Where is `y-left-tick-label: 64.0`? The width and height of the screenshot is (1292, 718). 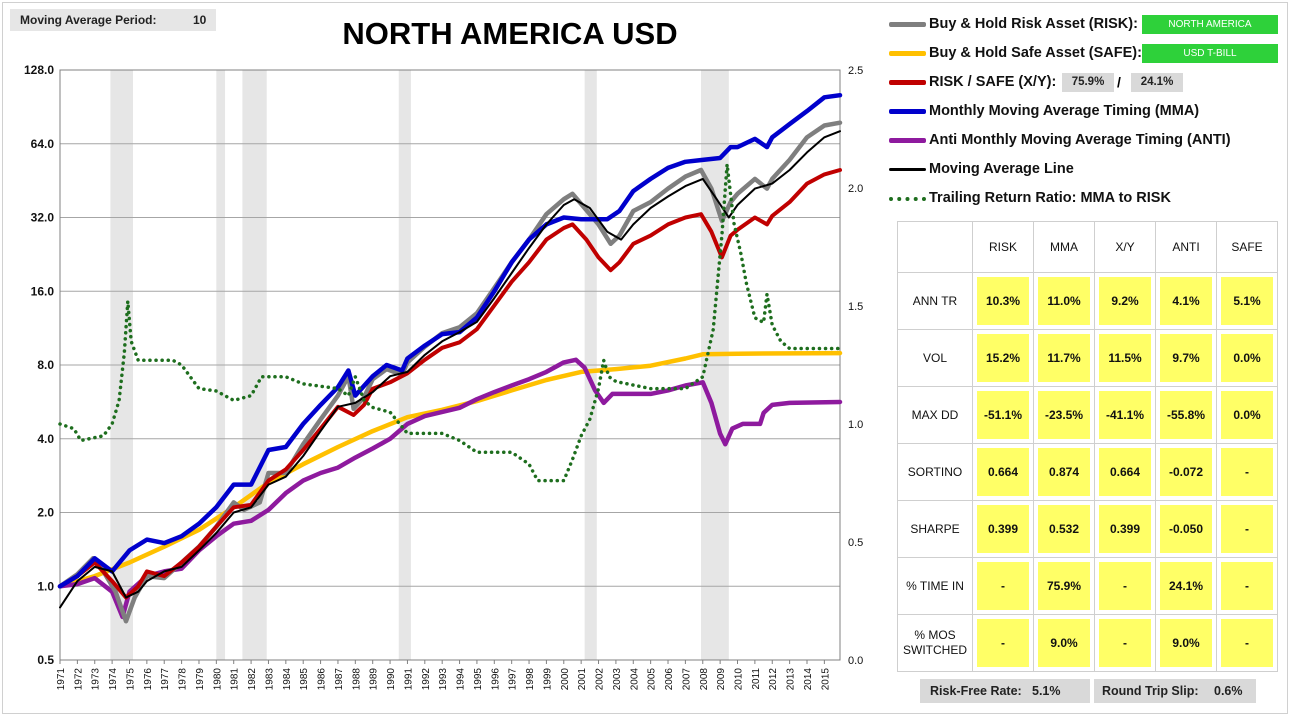 y-left-tick-label: 64.0 is located at coordinates (43, 144).